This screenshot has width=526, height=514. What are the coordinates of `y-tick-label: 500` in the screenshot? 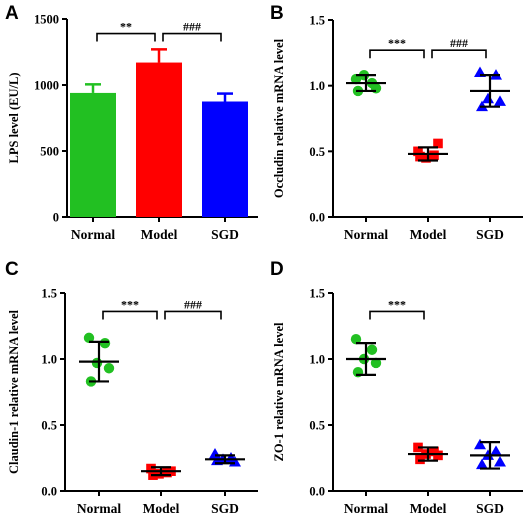 It's located at (49, 152).